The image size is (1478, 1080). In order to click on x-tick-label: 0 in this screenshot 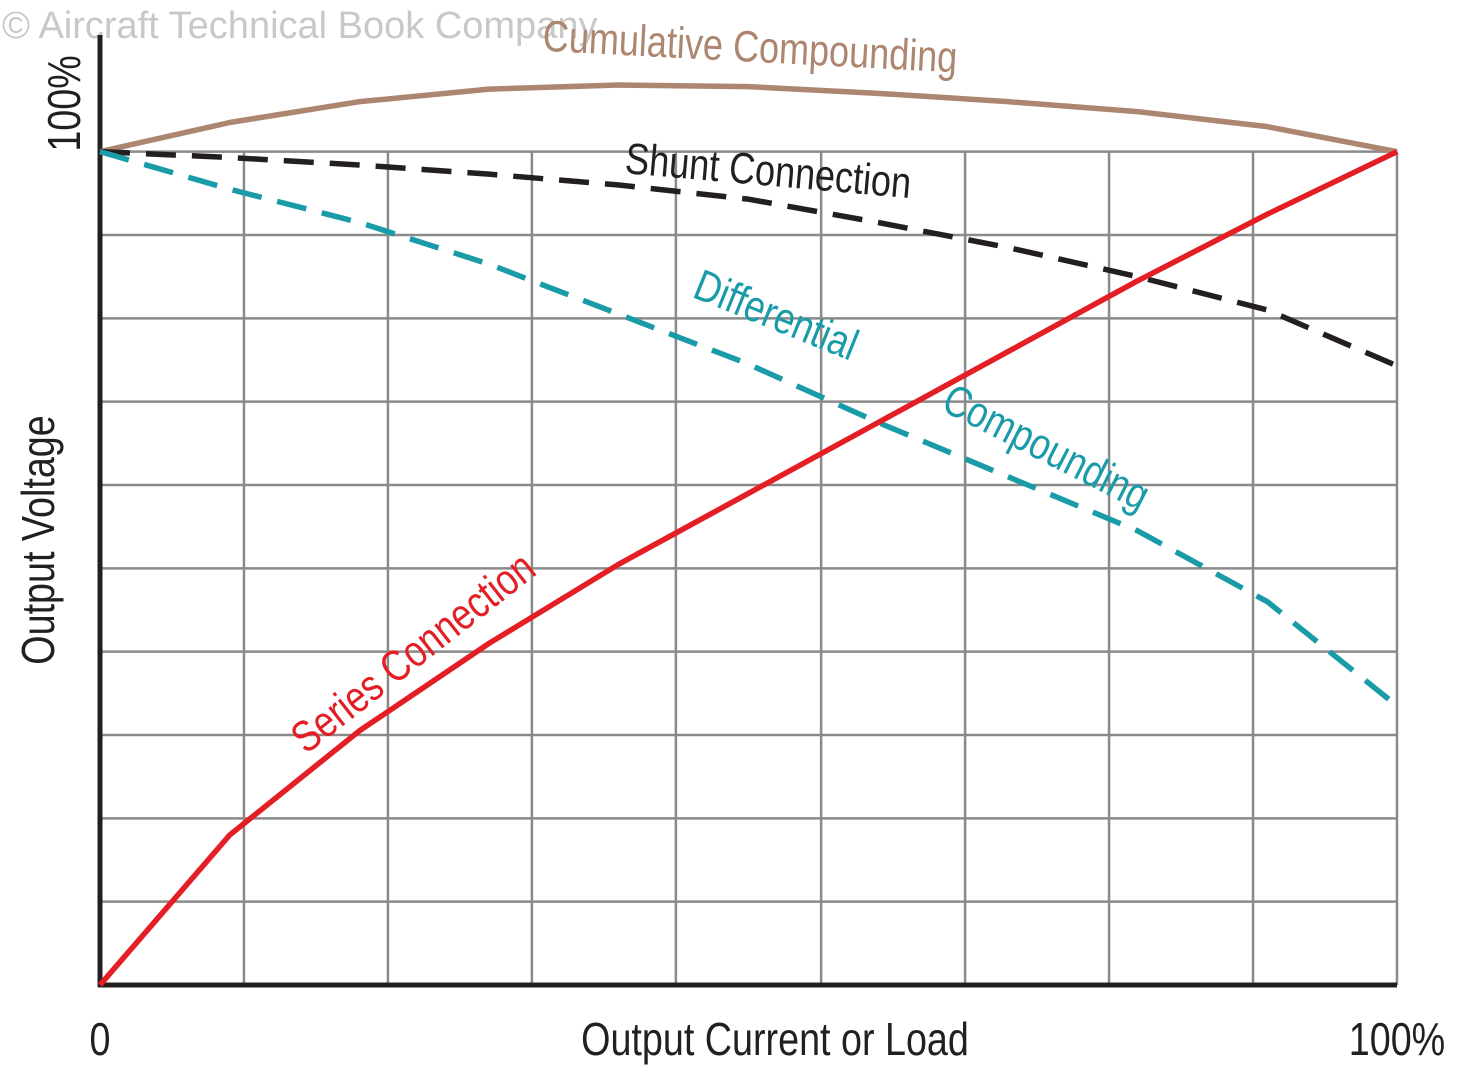, I will do `click(100, 1039)`.